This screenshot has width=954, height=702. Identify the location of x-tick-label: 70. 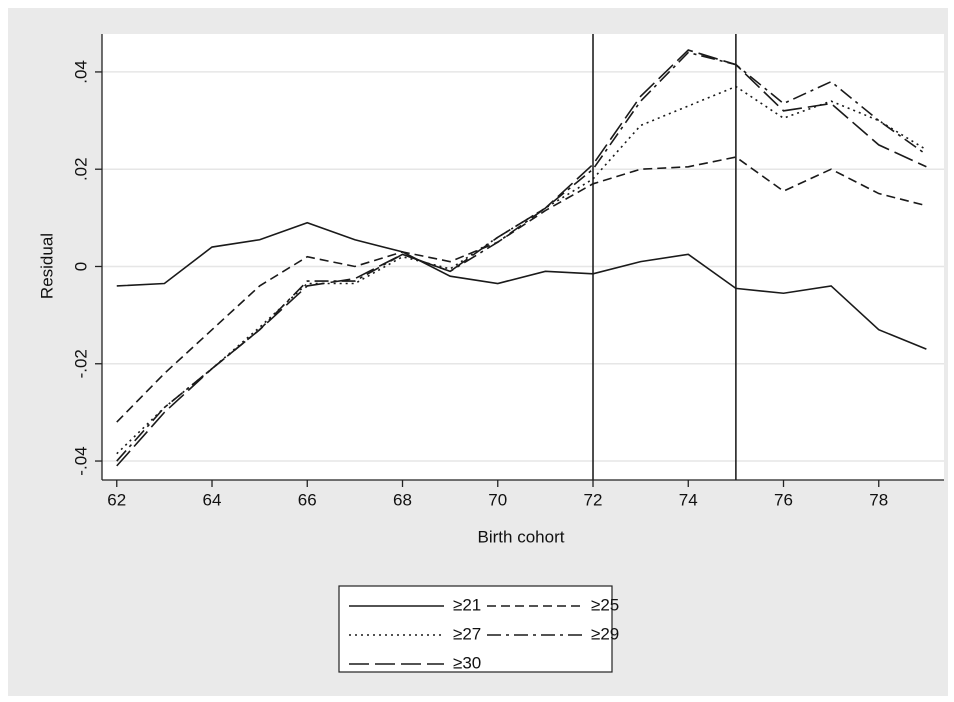
(497, 499).